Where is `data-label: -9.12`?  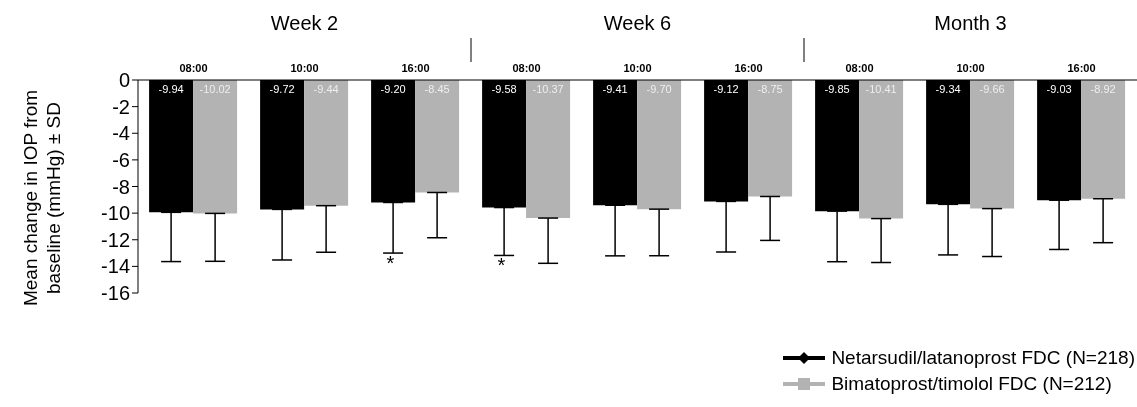
data-label: -9.12 is located at coordinates (726, 88).